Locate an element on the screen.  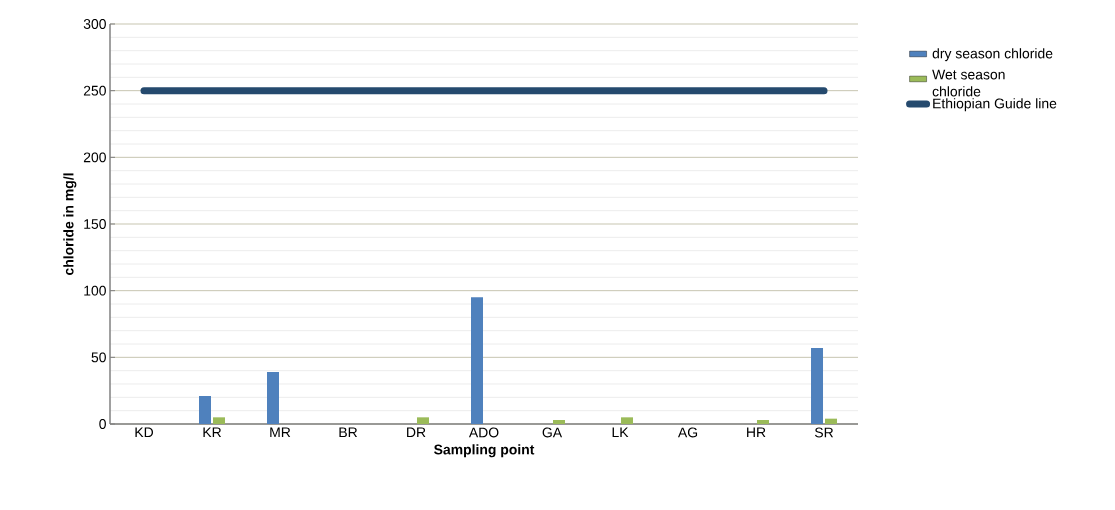
x-tick-label: GA is located at coordinates (552, 432).